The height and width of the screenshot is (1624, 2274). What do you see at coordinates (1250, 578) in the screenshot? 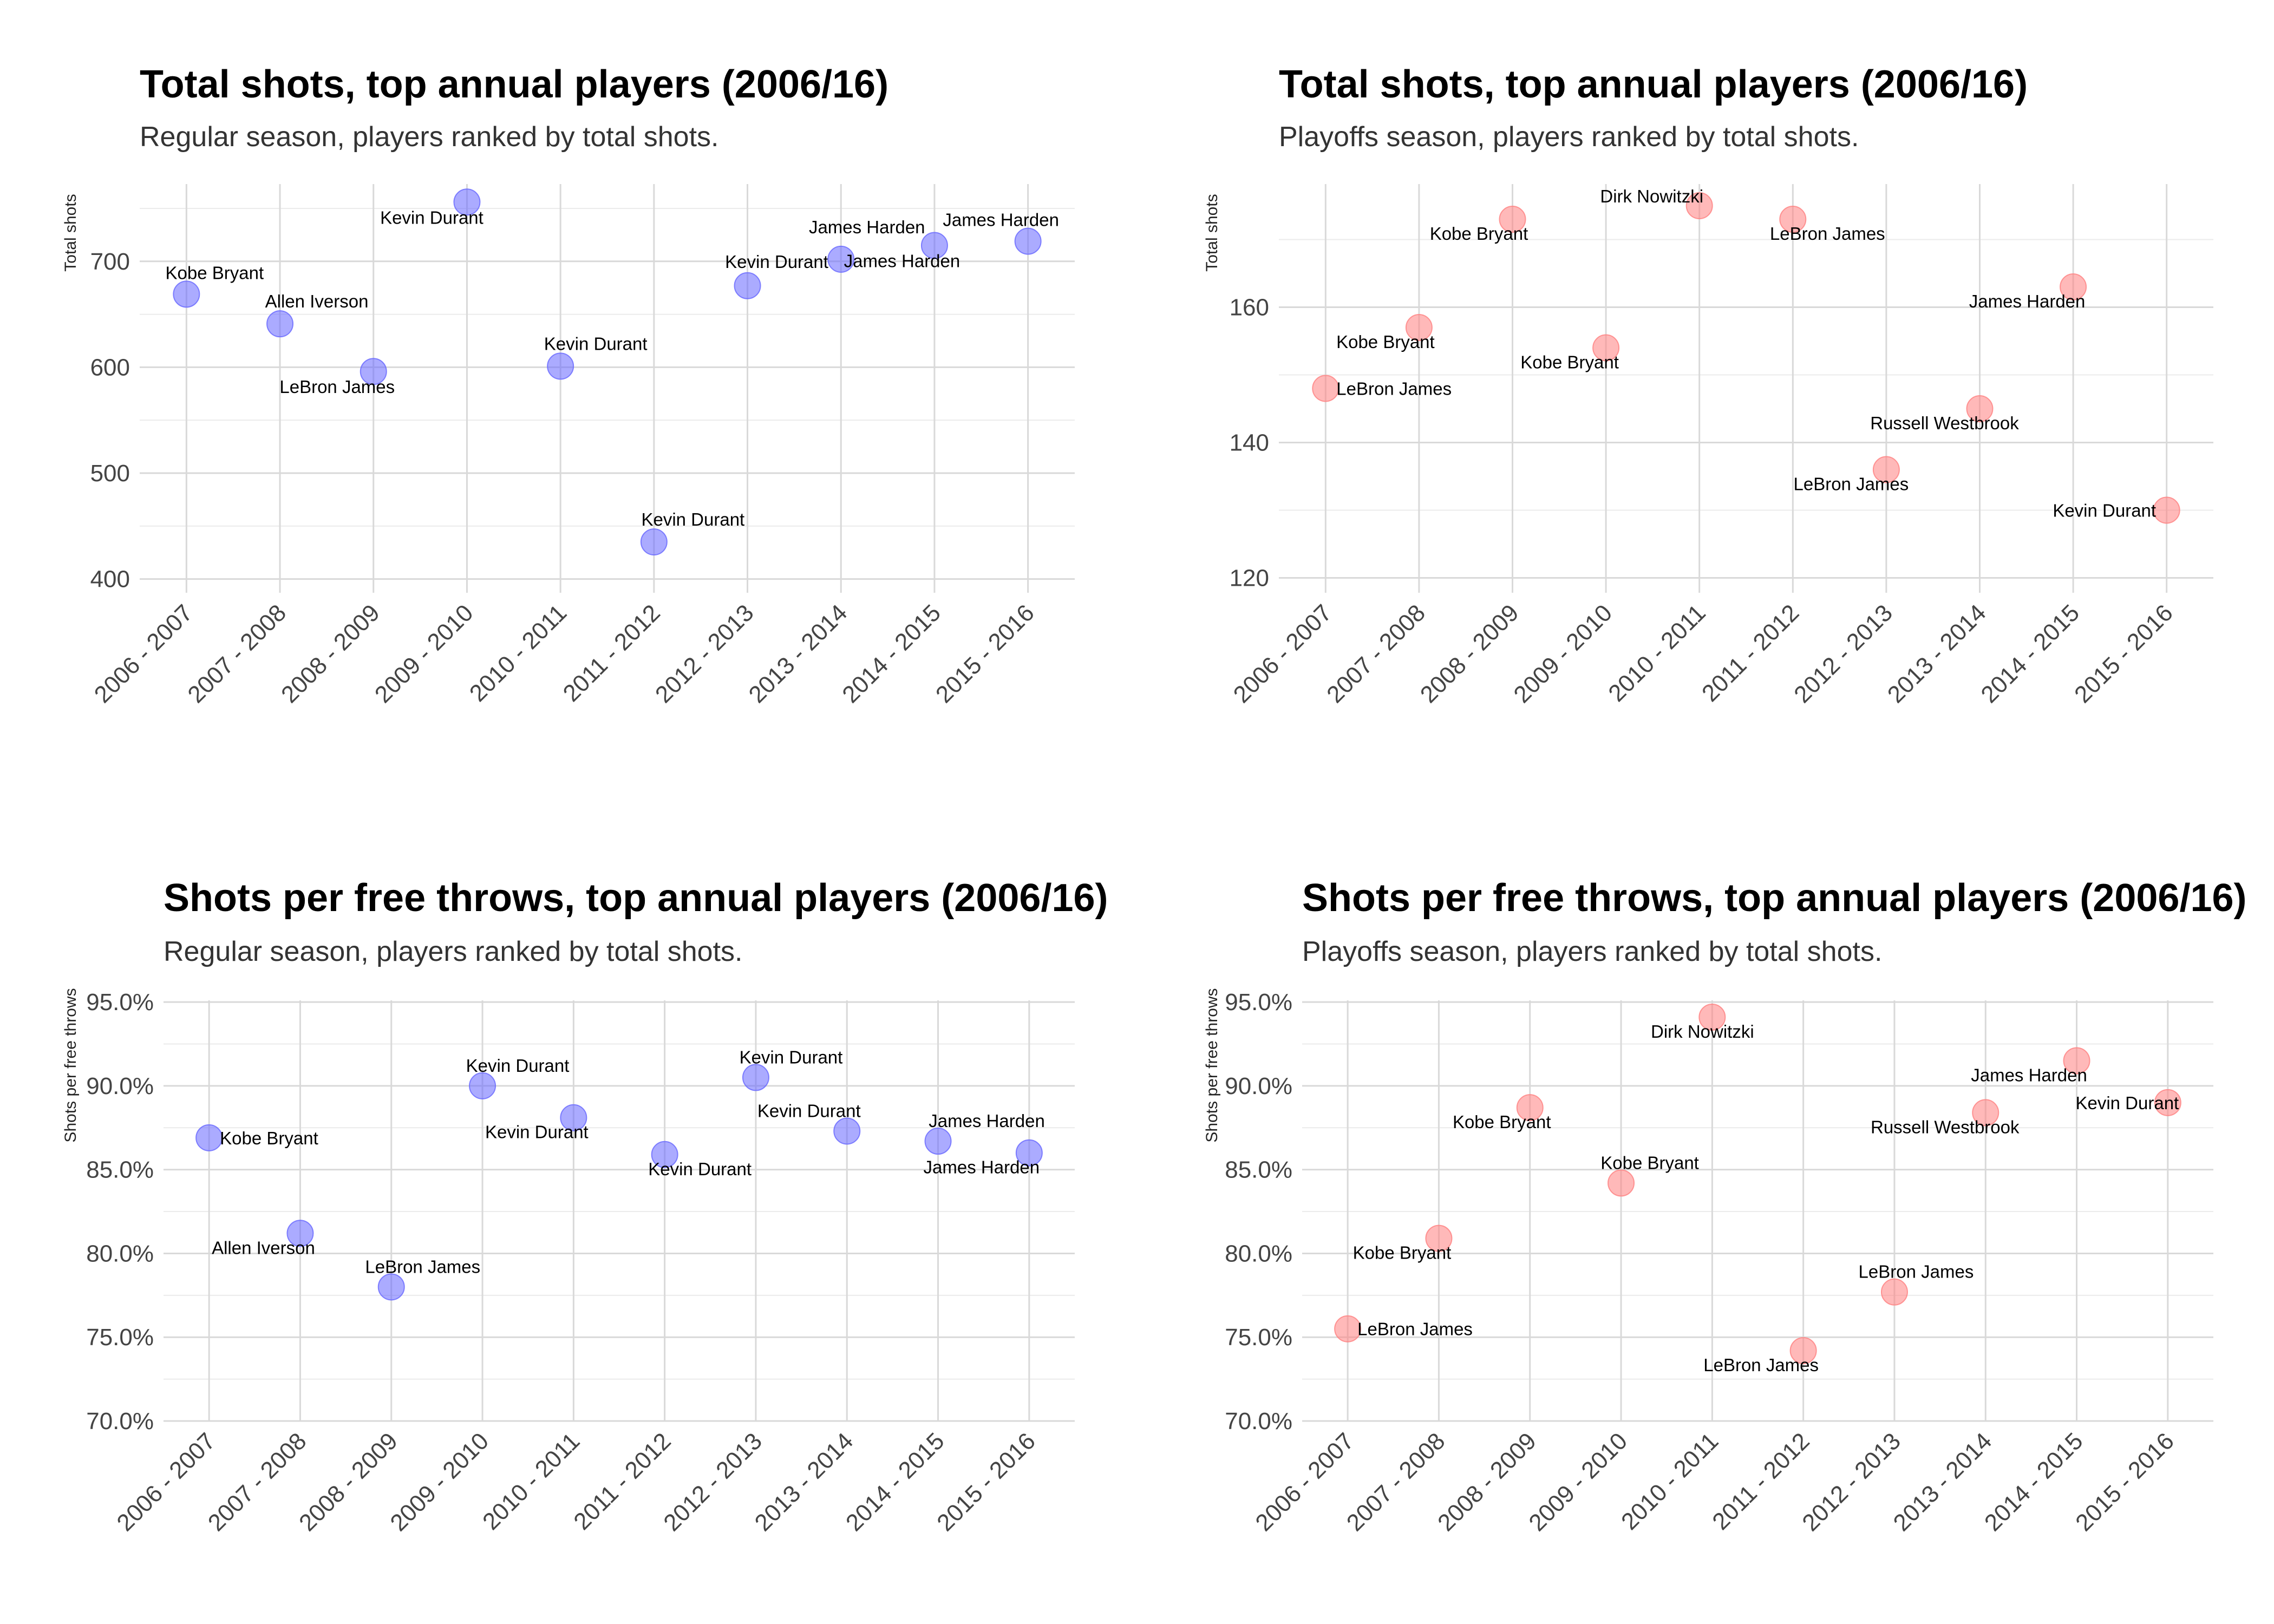
I see `y-tick-label: 120` at bounding box center [1250, 578].